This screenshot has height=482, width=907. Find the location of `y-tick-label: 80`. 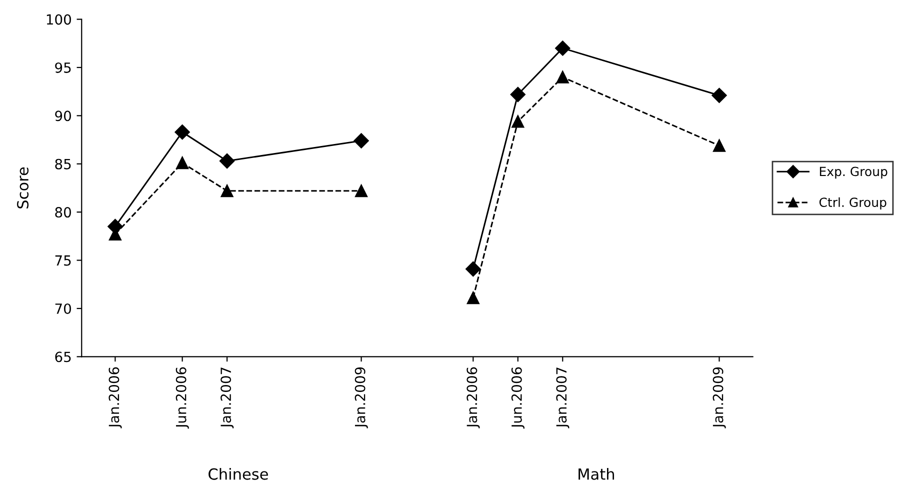

y-tick-label: 80 is located at coordinates (63, 212).